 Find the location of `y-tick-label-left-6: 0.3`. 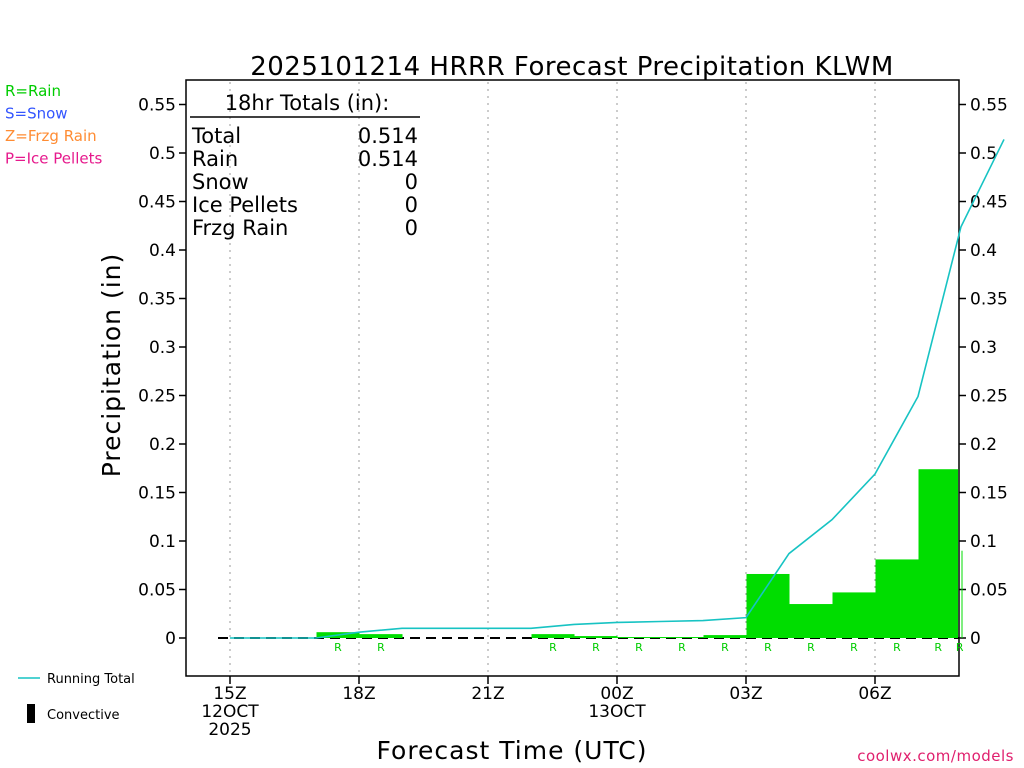

y-tick-label-left-6: 0.3 is located at coordinates (162, 348).